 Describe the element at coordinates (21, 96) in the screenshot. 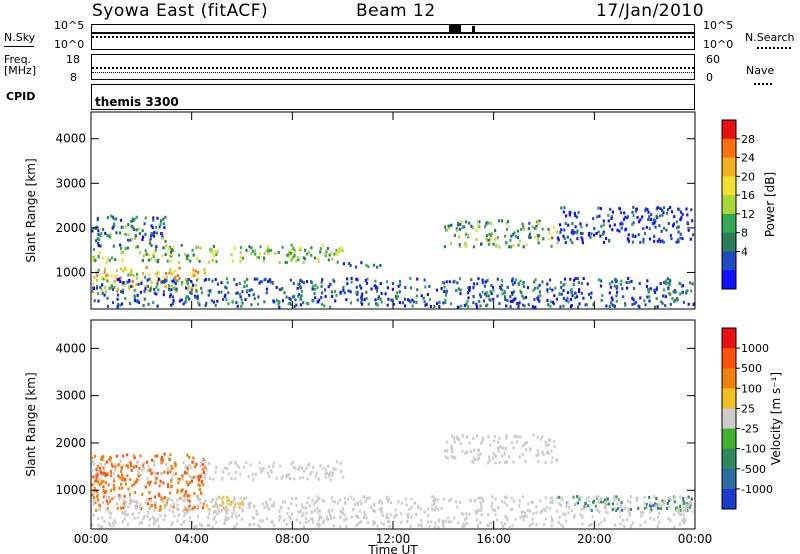

I see `cpid-label: CPID` at that location.